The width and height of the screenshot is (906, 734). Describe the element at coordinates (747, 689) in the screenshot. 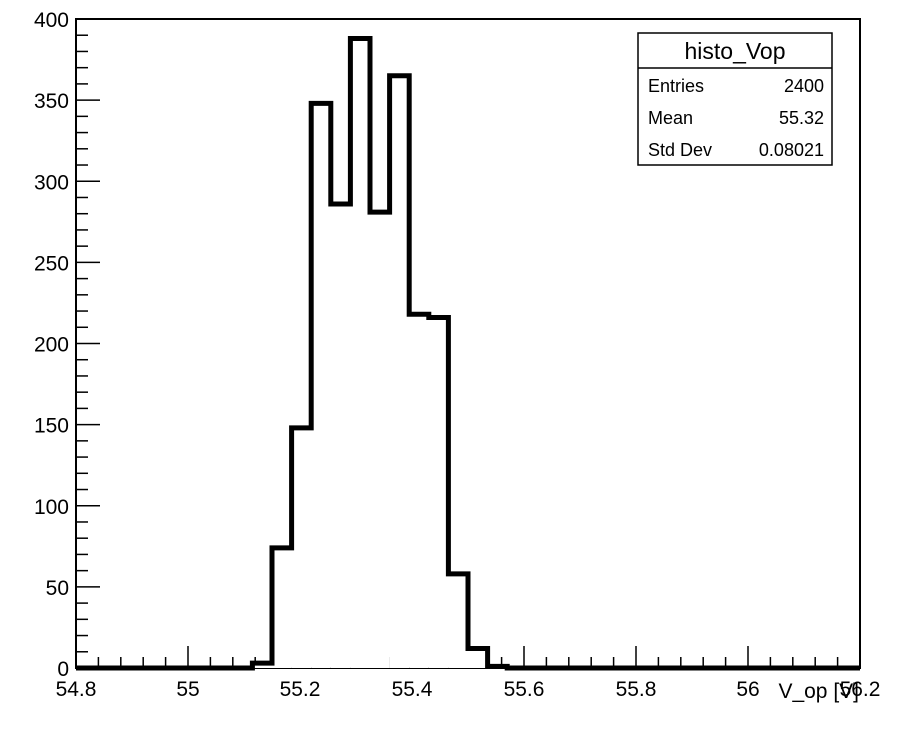

I see `x-tick-label: 56` at that location.